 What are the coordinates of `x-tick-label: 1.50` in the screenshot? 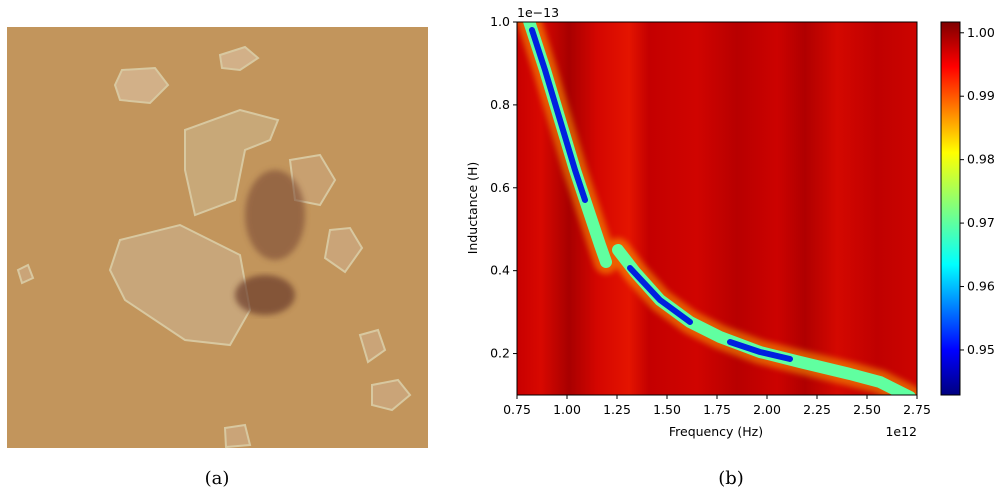 It's located at (667, 409).